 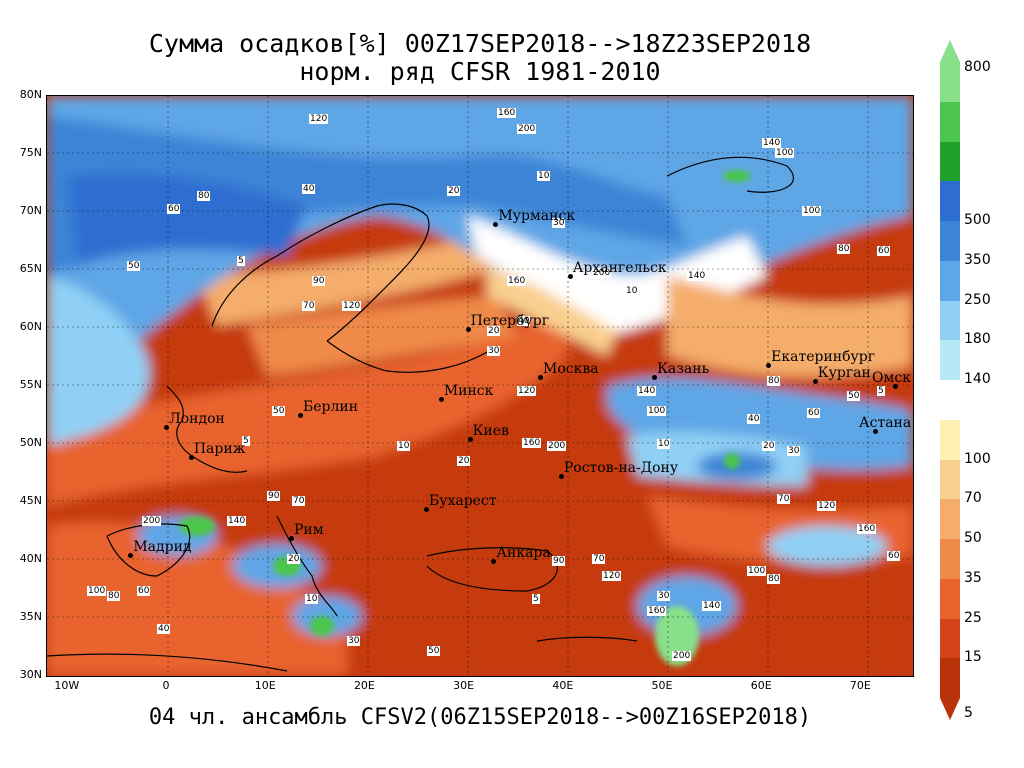 What do you see at coordinates (761, 685) in the screenshot?
I see `lon-label: 60E` at bounding box center [761, 685].